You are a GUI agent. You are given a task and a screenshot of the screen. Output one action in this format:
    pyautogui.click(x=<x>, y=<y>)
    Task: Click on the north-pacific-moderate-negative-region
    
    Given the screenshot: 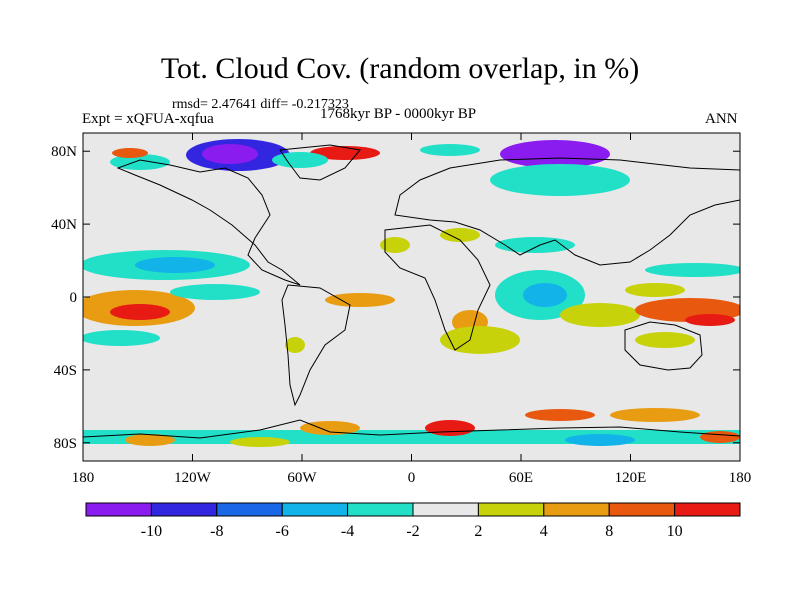 What is the action you would take?
    pyautogui.click(x=175, y=265)
    